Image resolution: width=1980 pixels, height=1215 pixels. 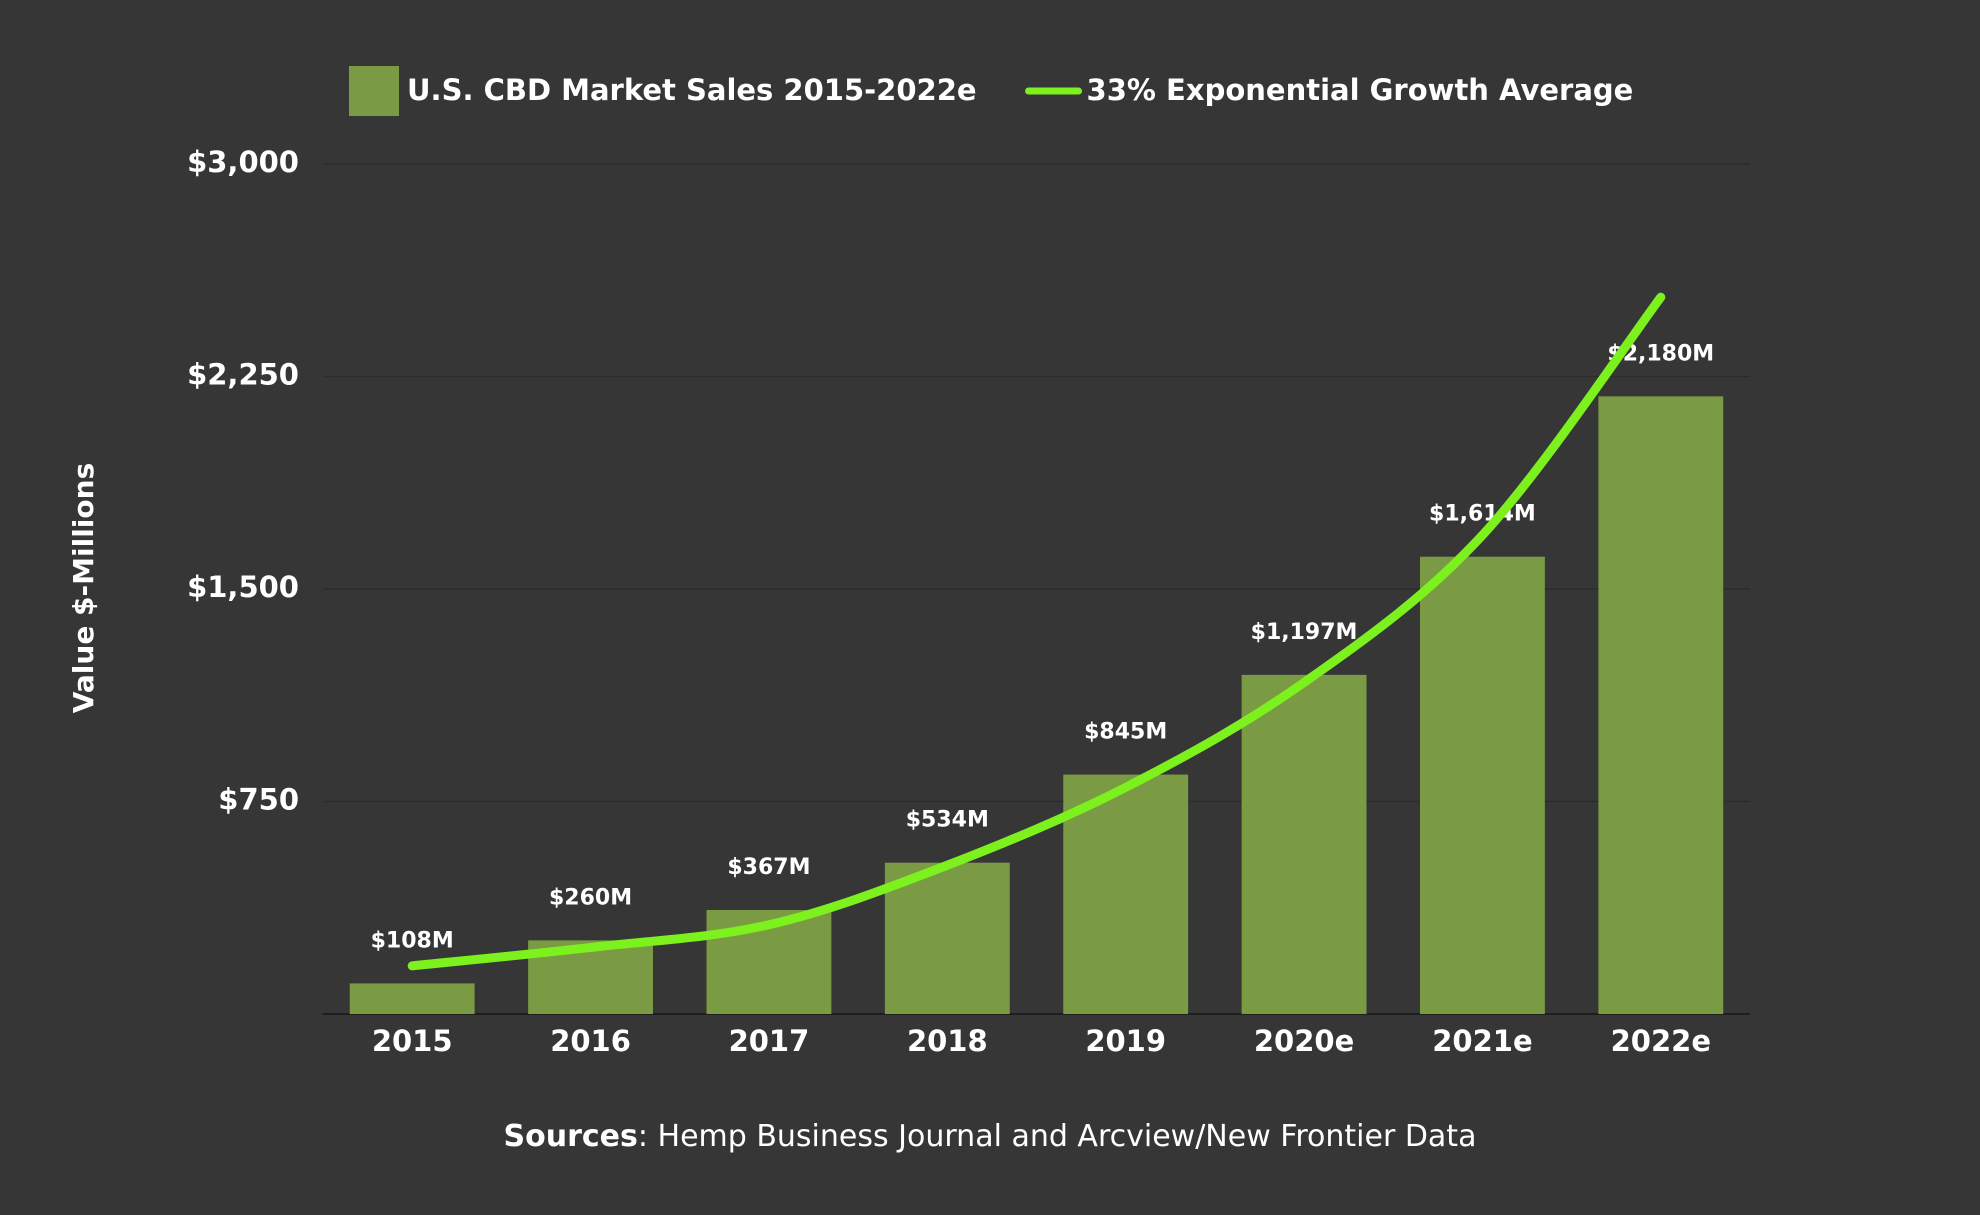 I want to click on legend-label: U.S. CBD Market Sales 2015-2022e, so click(x=692, y=90).